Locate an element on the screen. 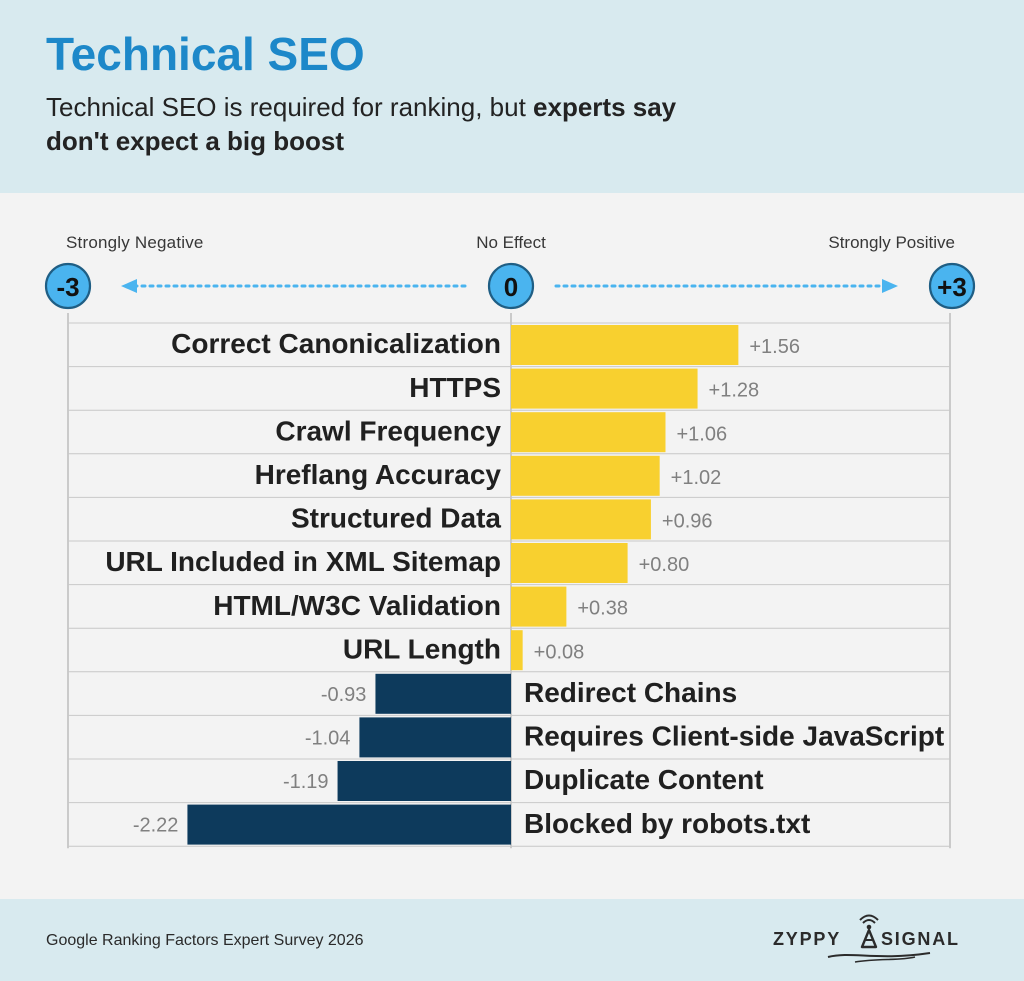 Image resolution: width=1024 pixels, height=981 pixels. value-label-1: +1.56 is located at coordinates (774, 347).